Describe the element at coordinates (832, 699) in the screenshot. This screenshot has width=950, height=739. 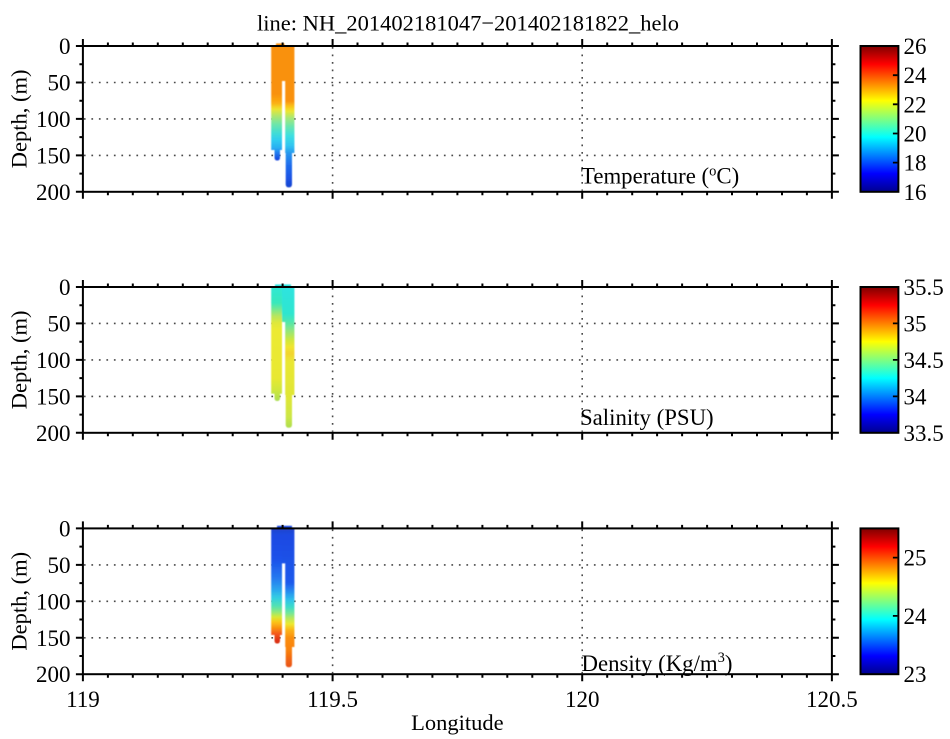
I see `svg-text: 120.5` at that location.